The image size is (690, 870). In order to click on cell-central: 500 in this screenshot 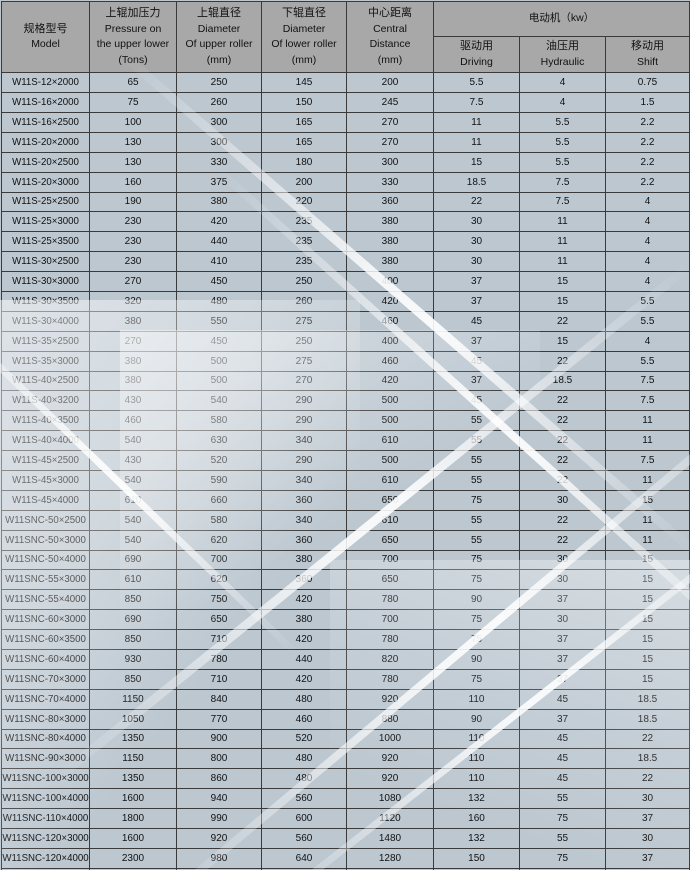, I will do `click(390, 401)`.